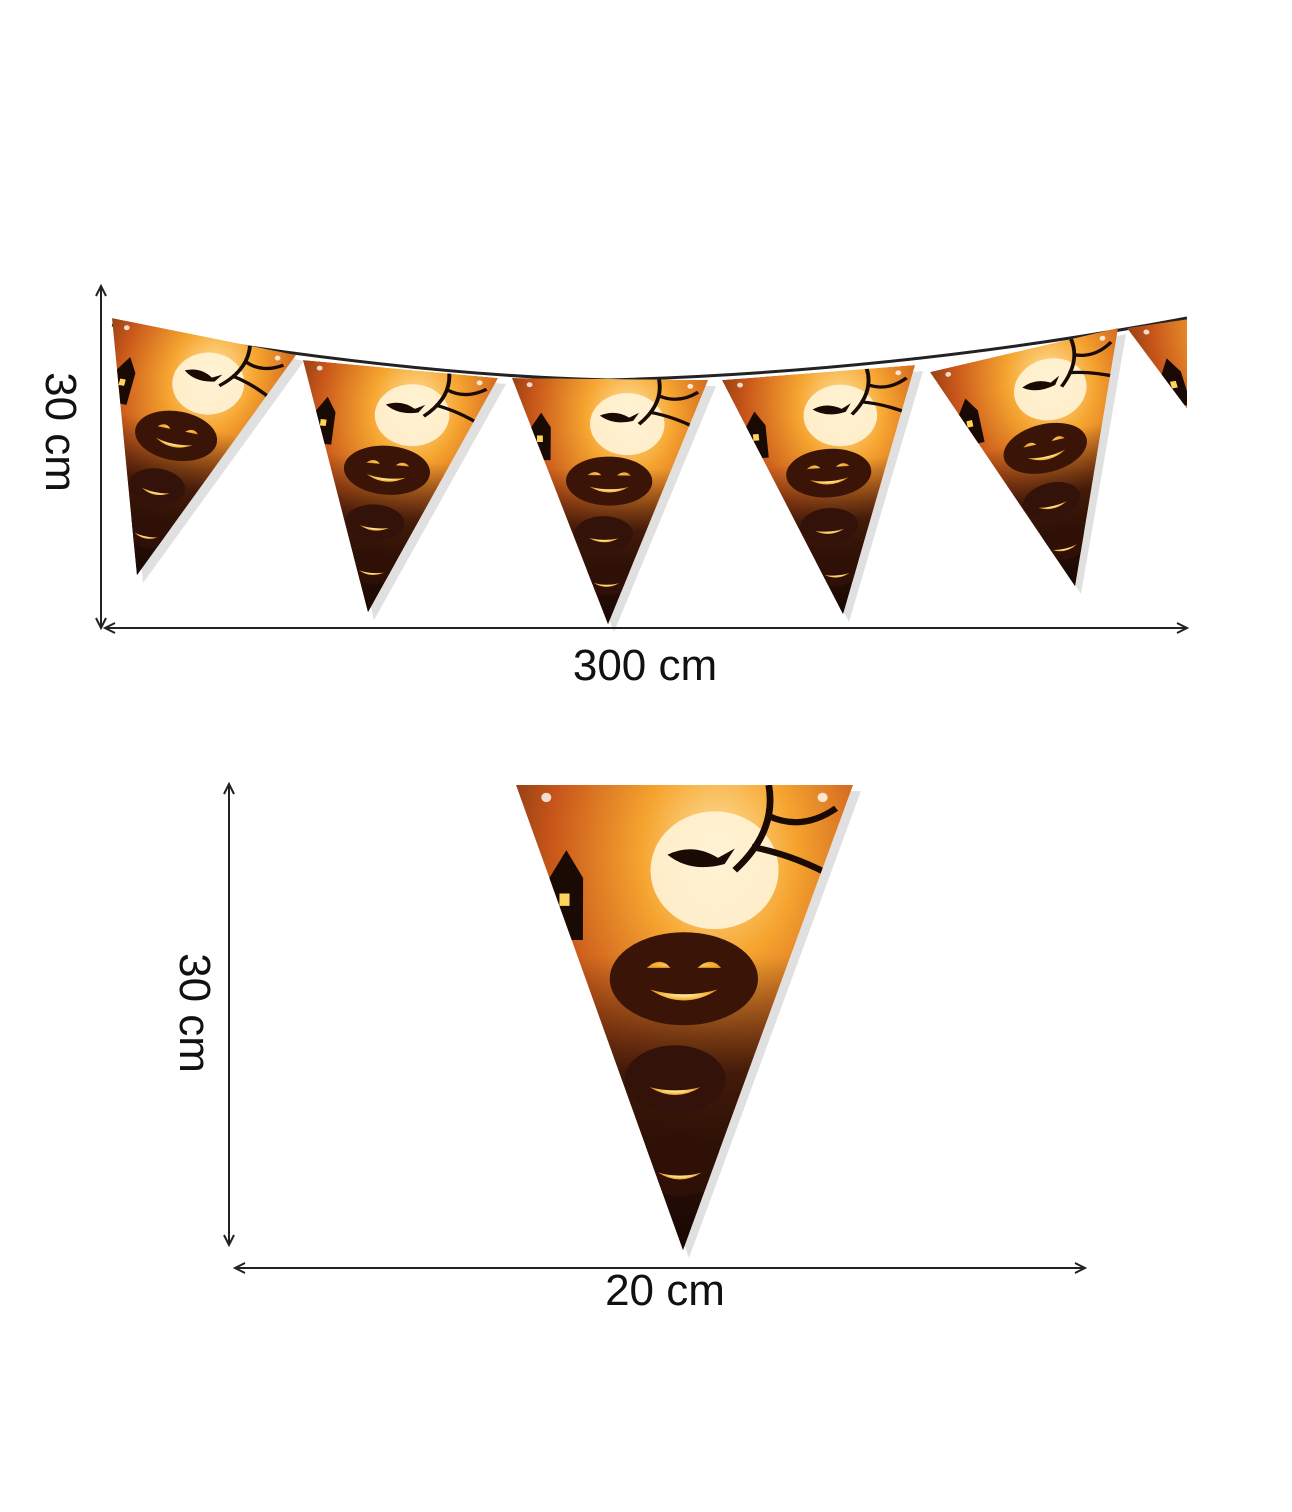 Image resolution: width=1292 pixels, height=1512 pixels. What do you see at coordinates (665, 1290) in the screenshot?
I see `flag-width-label: 20 cm` at bounding box center [665, 1290].